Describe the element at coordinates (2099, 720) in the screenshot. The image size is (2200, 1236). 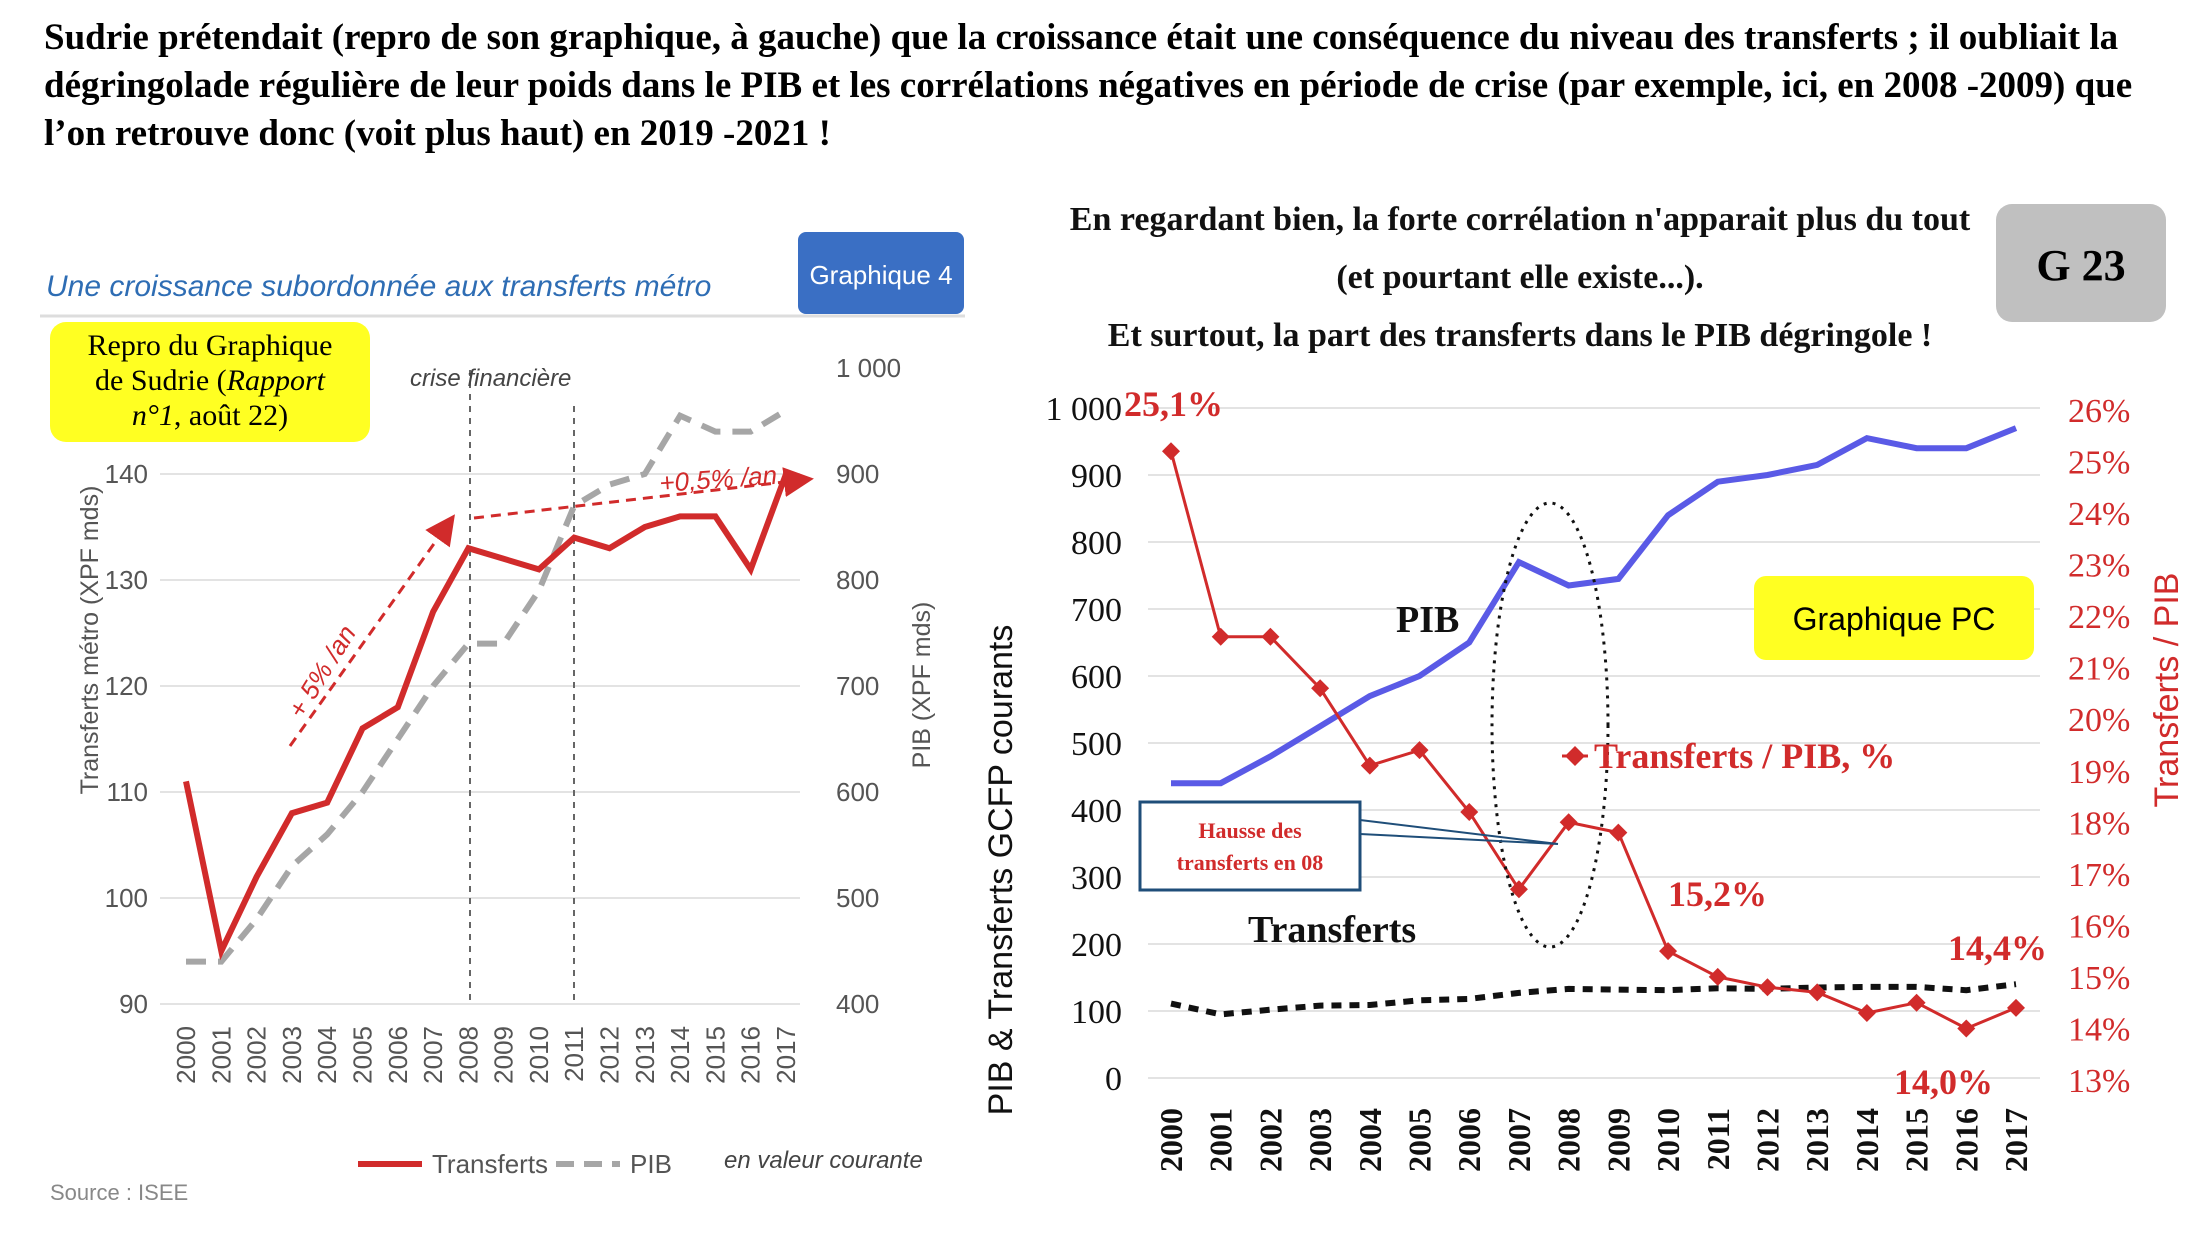
I see `right-y-right-tick: 20%` at that location.